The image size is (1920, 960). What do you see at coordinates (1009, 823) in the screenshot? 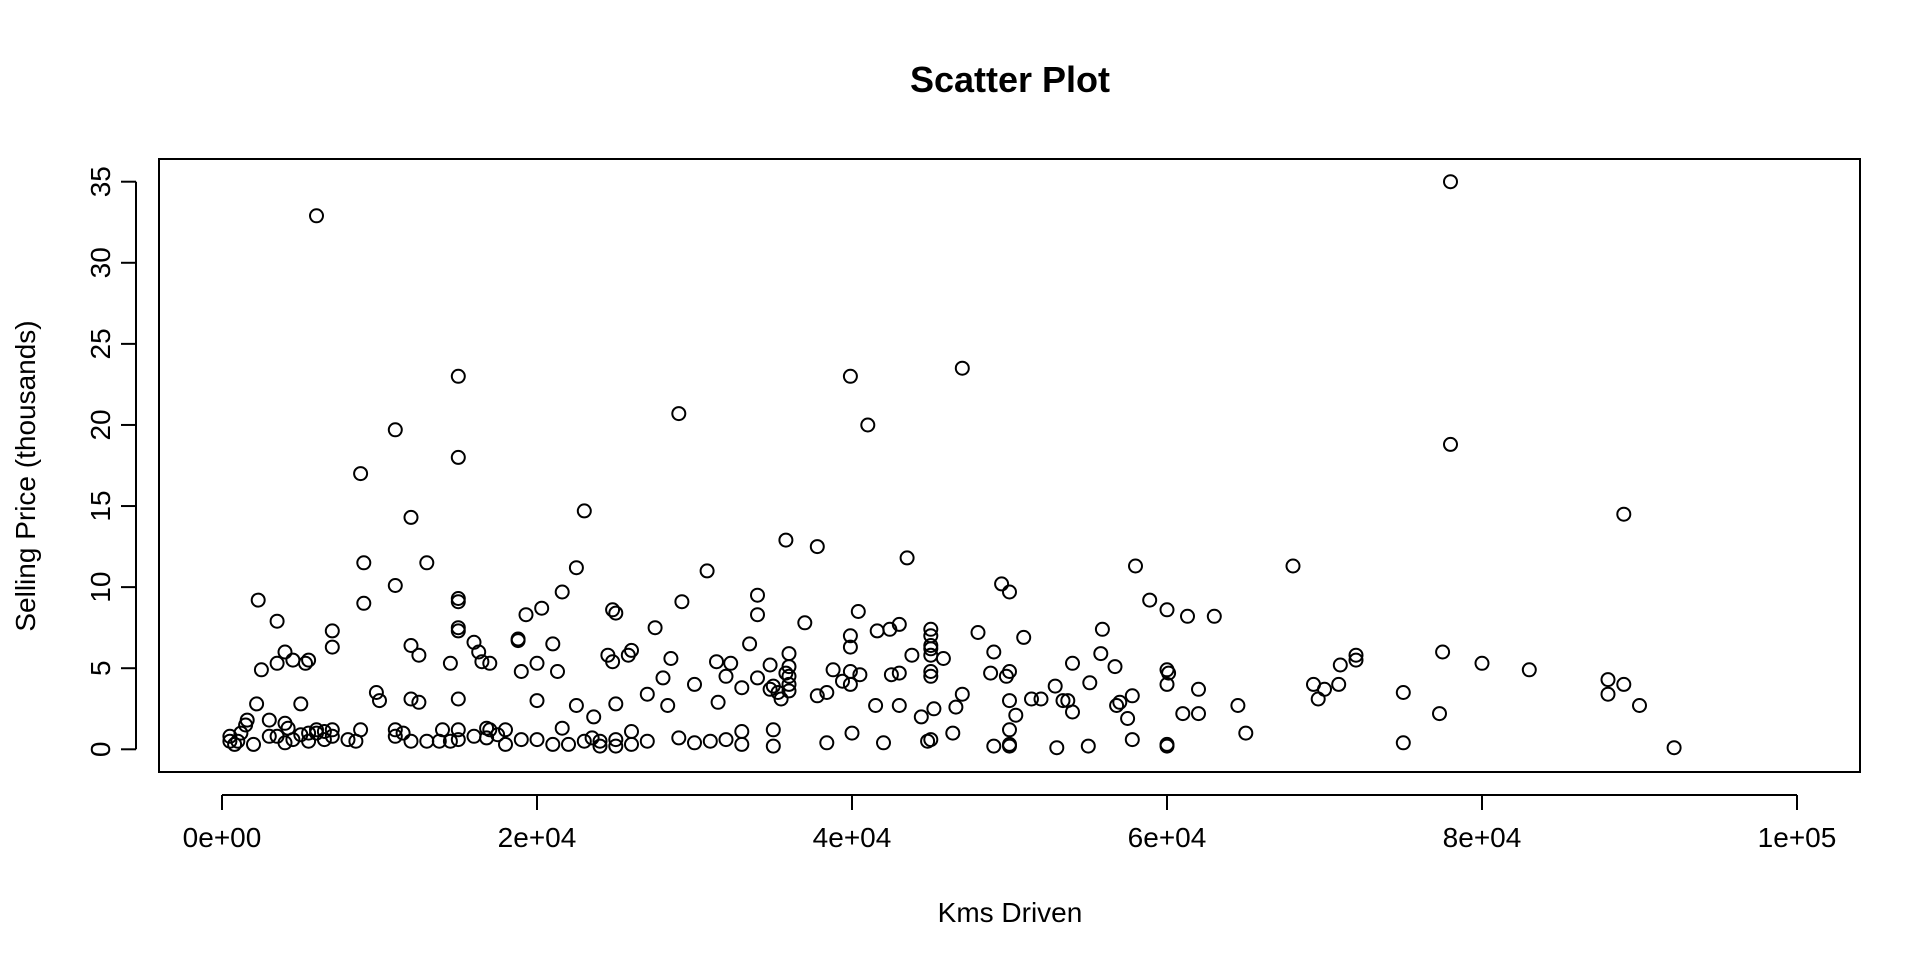
I see `x-axis: 0e+00 2e+04 4e+04 6e+04 8e+04 1e+05` at bounding box center [1009, 823].